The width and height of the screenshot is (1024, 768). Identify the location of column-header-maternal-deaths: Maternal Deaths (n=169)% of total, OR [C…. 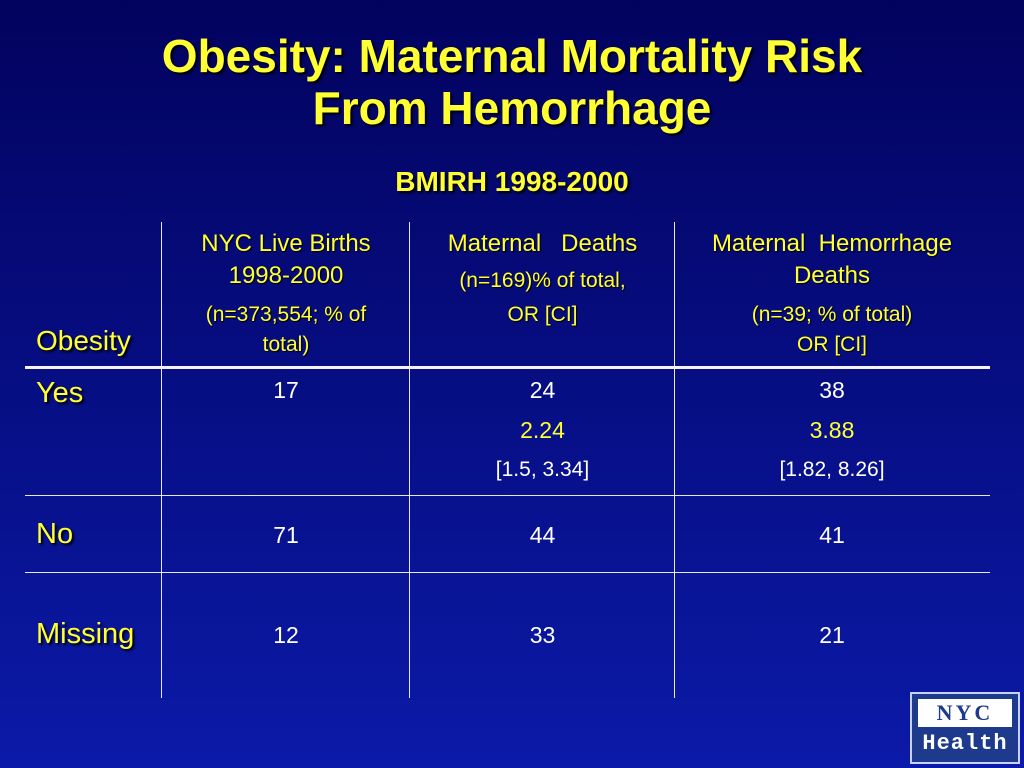
(542, 279).